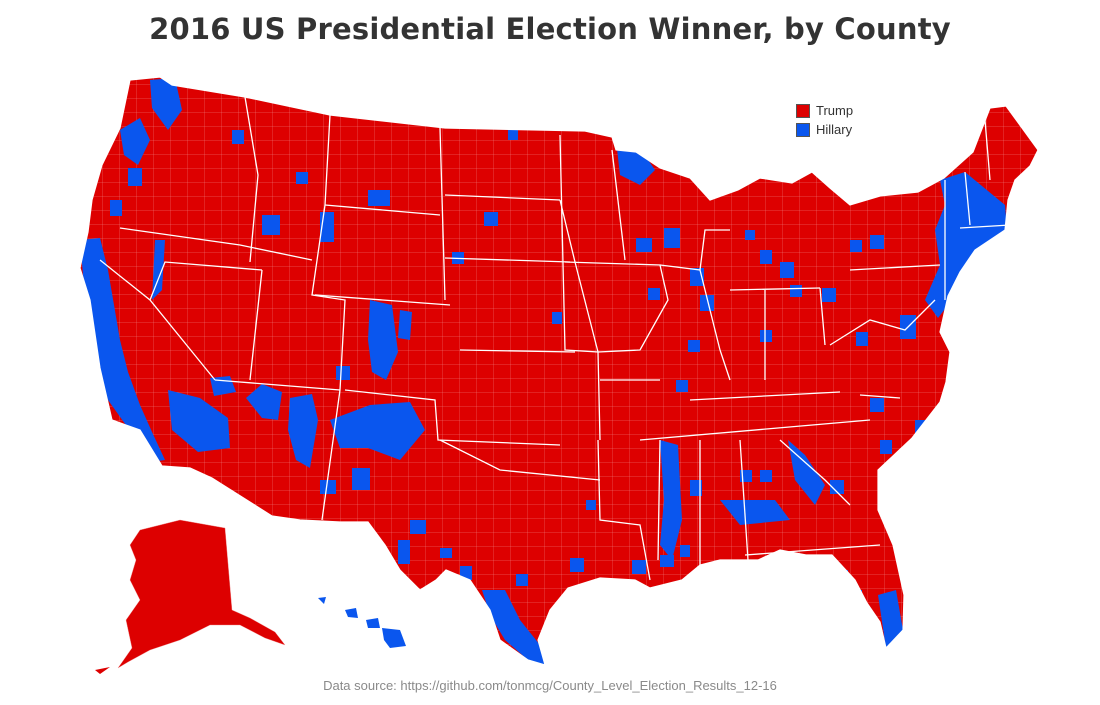 The image size is (1100, 705). Describe the element at coordinates (190, 596) in the screenshot. I see `alaska` at that location.